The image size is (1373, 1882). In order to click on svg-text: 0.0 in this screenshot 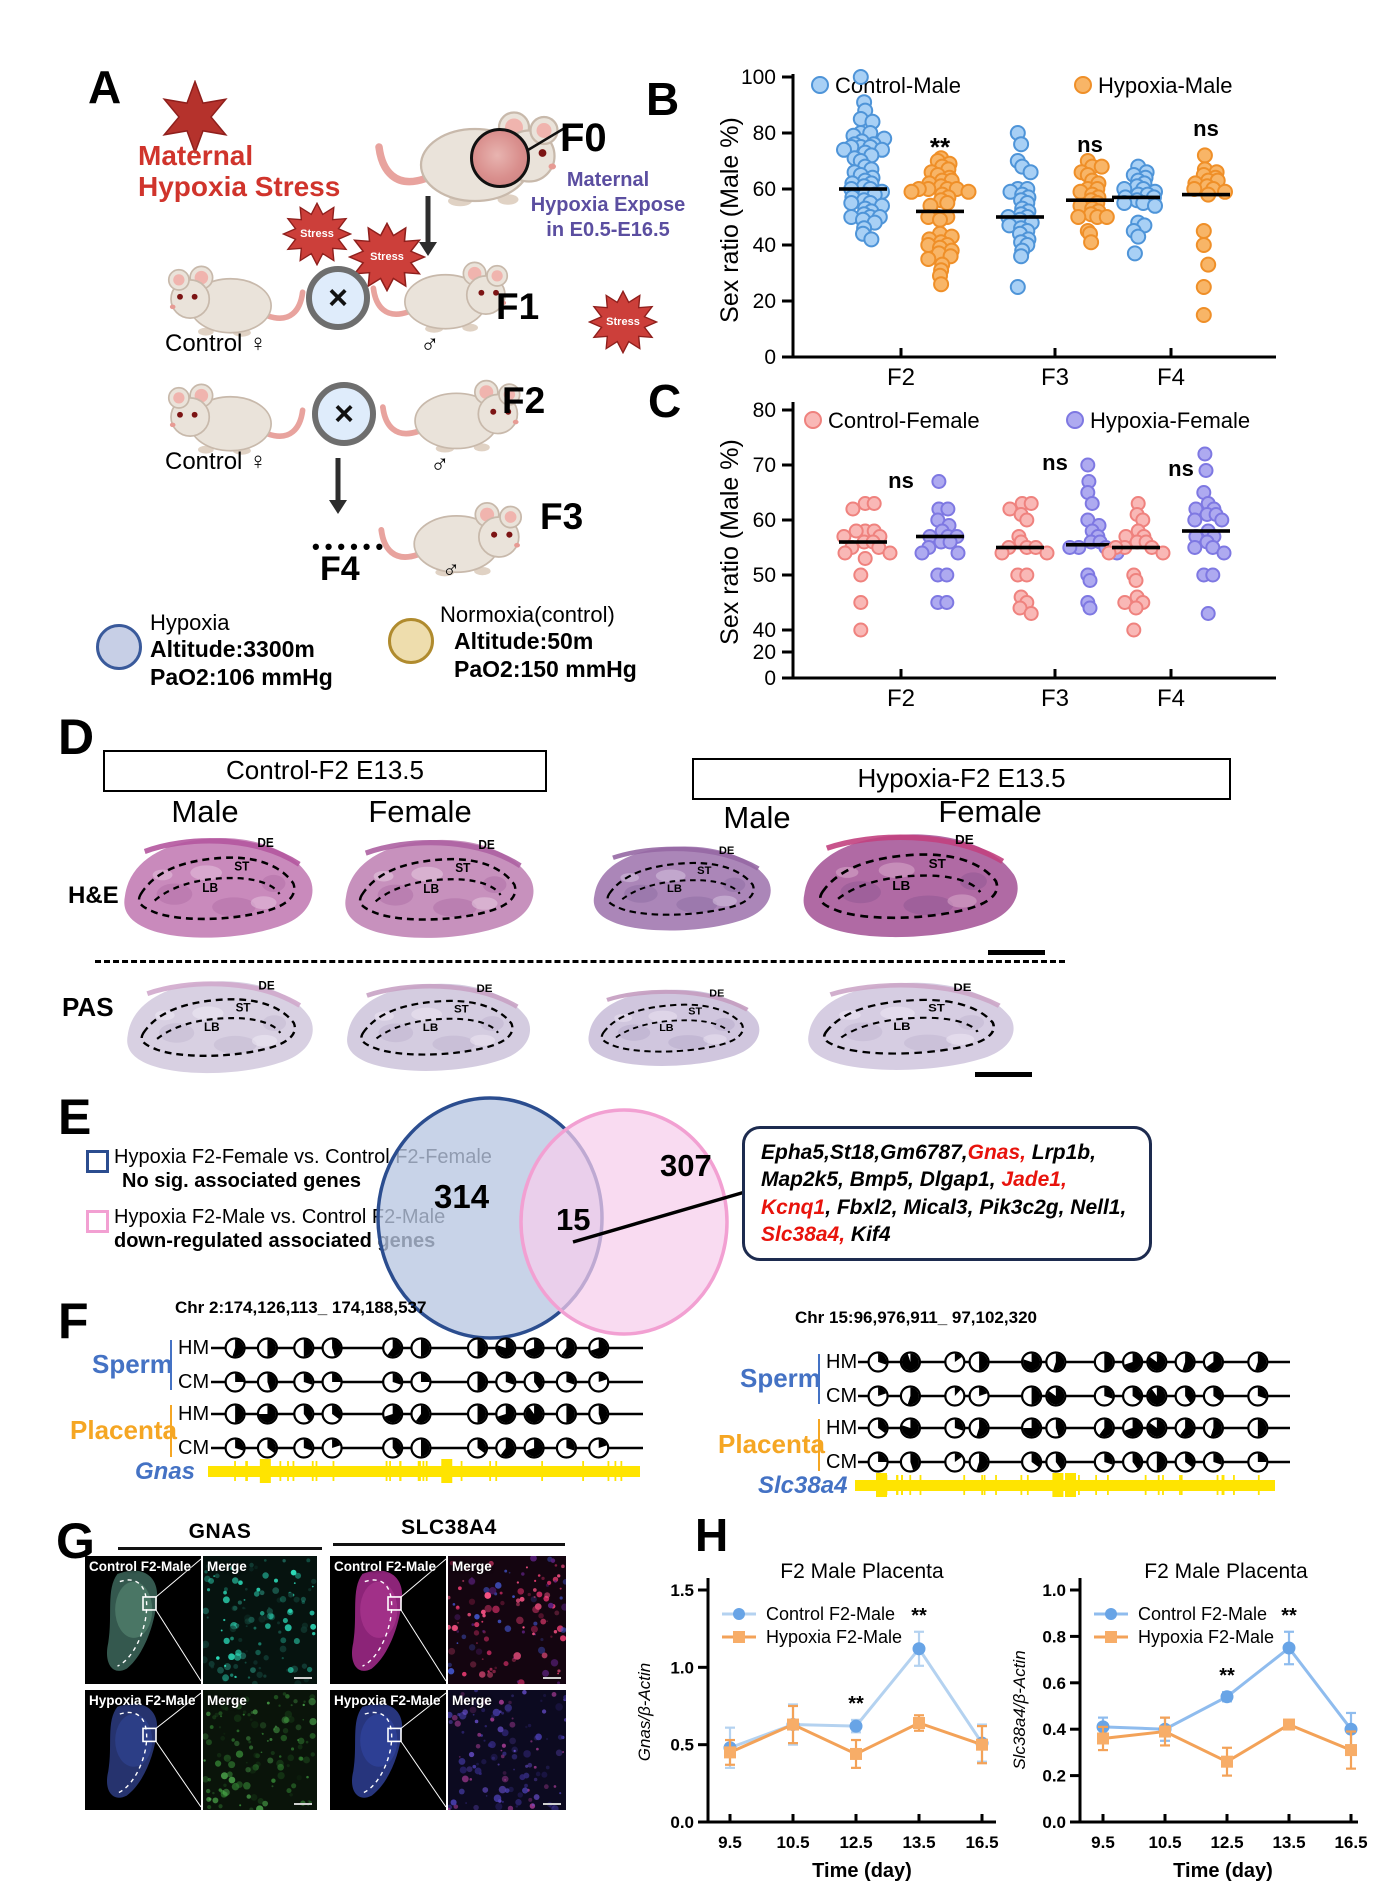, I will do `click(1054, 1822)`.